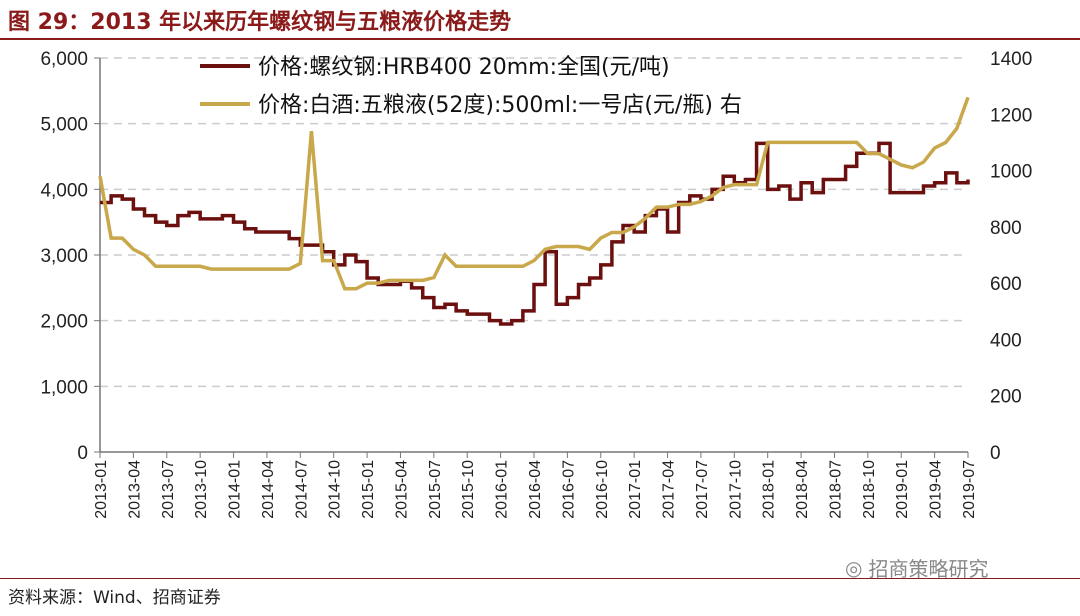  What do you see at coordinates (835, 489) in the screenshot?
I see `x-tick-label: 2018-07` at bounding box center [835, 489].